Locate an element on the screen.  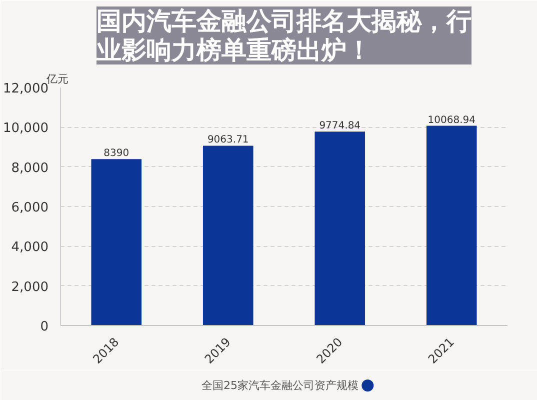
y-tick-label: 2,000 is located at coordinates (29, 287).